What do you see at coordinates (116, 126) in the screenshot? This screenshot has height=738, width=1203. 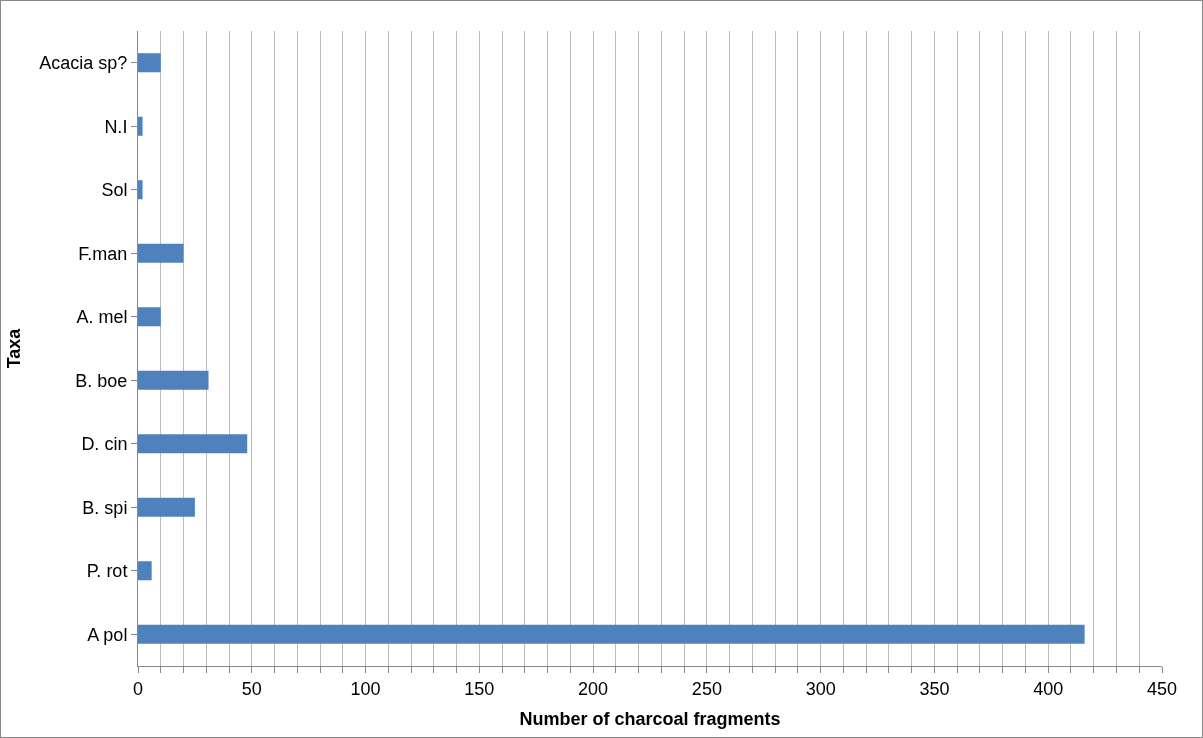 I see `y-tick-label: N.I` at bounding box center [116, 126].